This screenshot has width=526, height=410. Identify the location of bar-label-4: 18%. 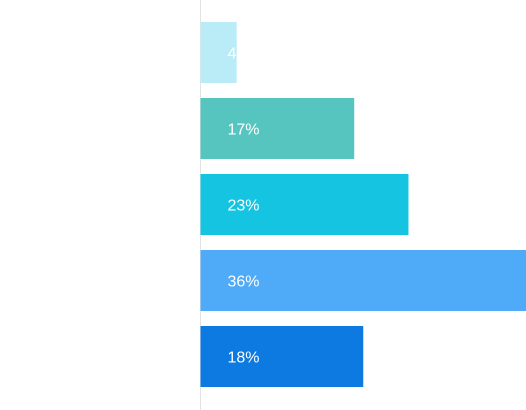
(244, 358).